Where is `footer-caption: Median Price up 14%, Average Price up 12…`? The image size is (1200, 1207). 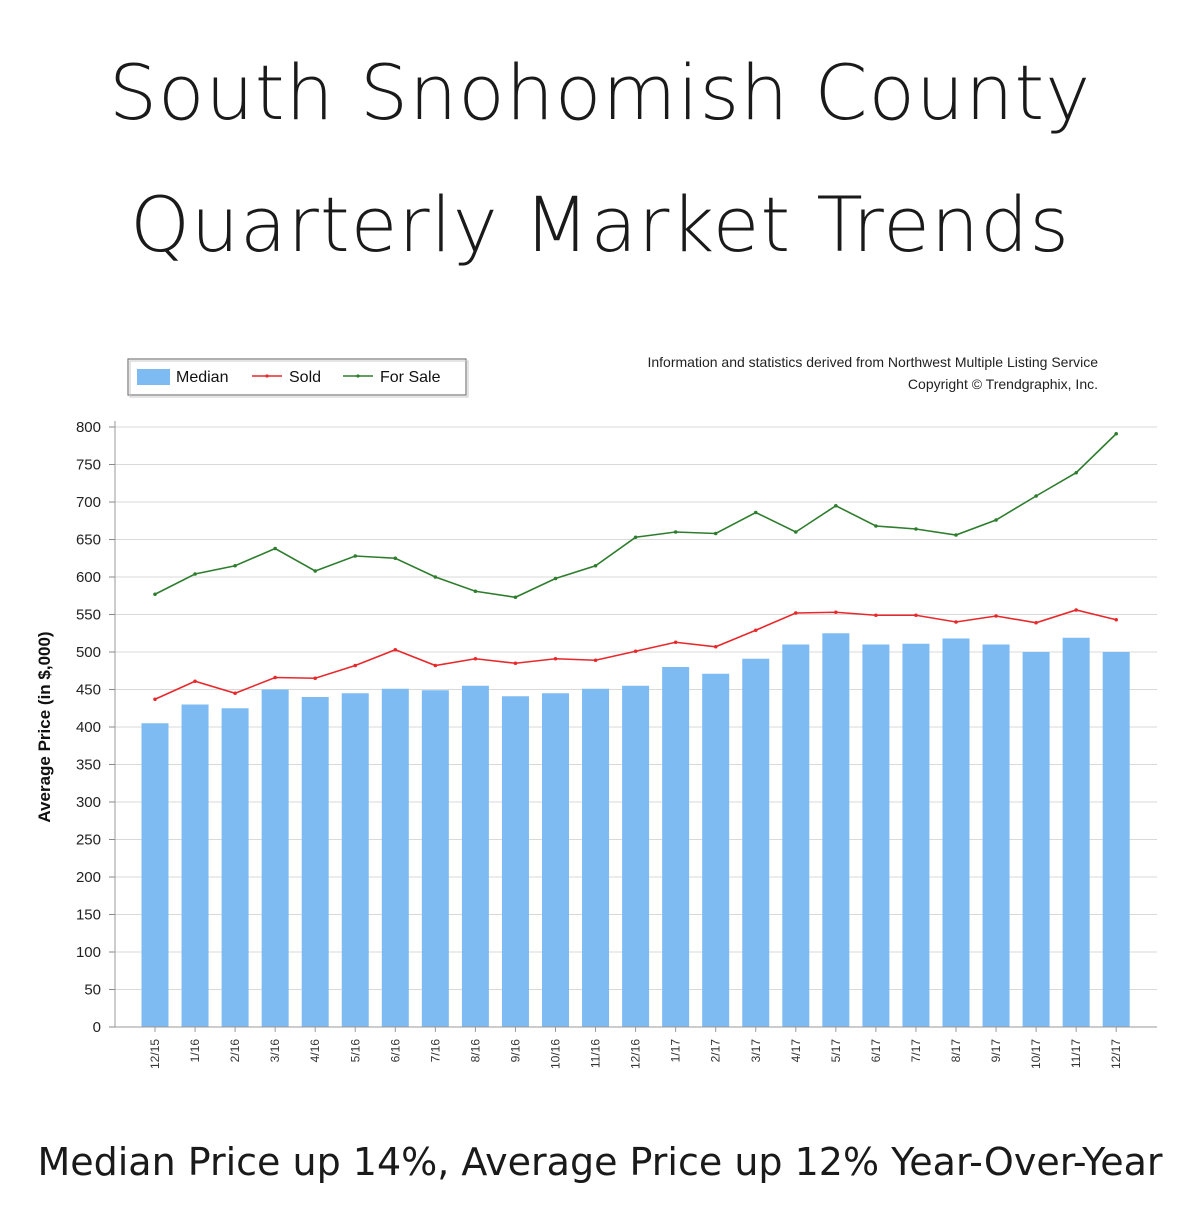 footer-caption: Median Price up 14%, Average Price up 12… is located at coordinates (600, 1162).